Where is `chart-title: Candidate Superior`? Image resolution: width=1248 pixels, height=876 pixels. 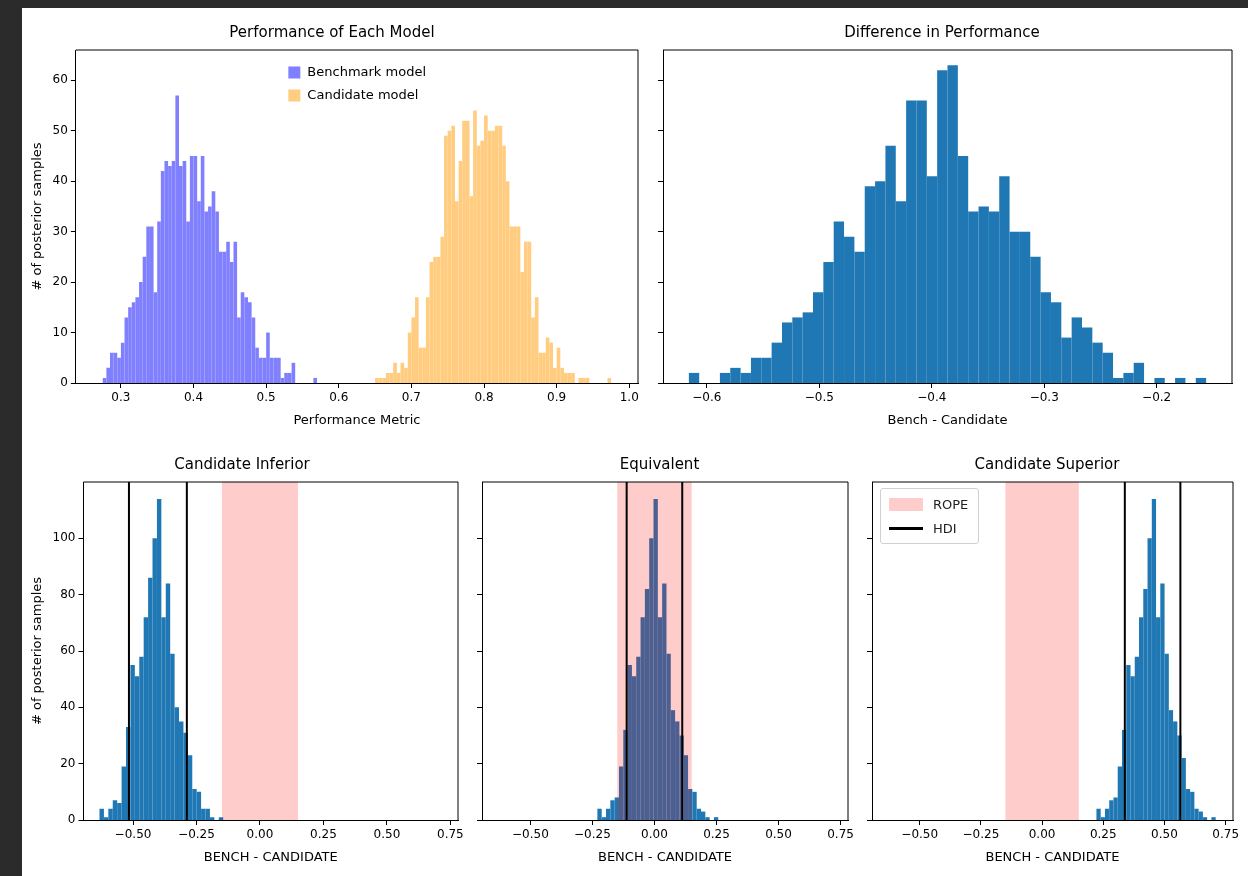
chart-title: Candidate Superior is located at coordinates (1047, 463).